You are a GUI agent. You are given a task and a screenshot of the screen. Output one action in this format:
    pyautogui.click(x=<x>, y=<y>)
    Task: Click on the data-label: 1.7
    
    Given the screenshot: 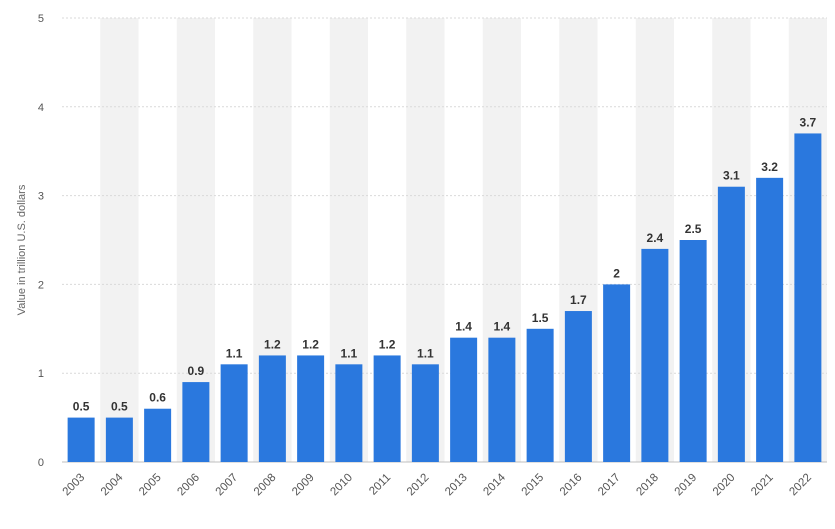 What is the action you would take?
    pyautogui.click(x=578, y=300)
    